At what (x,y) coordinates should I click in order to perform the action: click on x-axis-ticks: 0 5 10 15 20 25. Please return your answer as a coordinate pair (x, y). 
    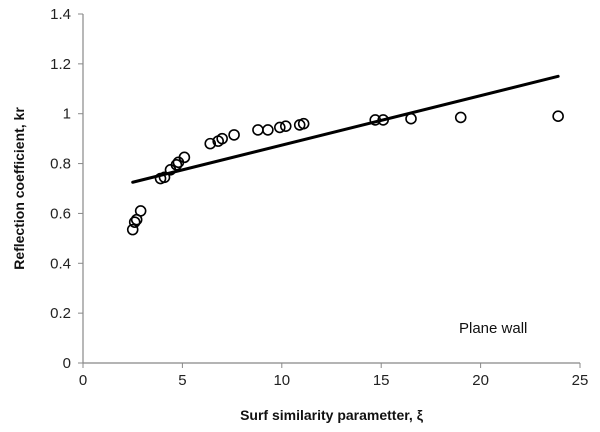
    Looking at the image, I should click on (334, 376).